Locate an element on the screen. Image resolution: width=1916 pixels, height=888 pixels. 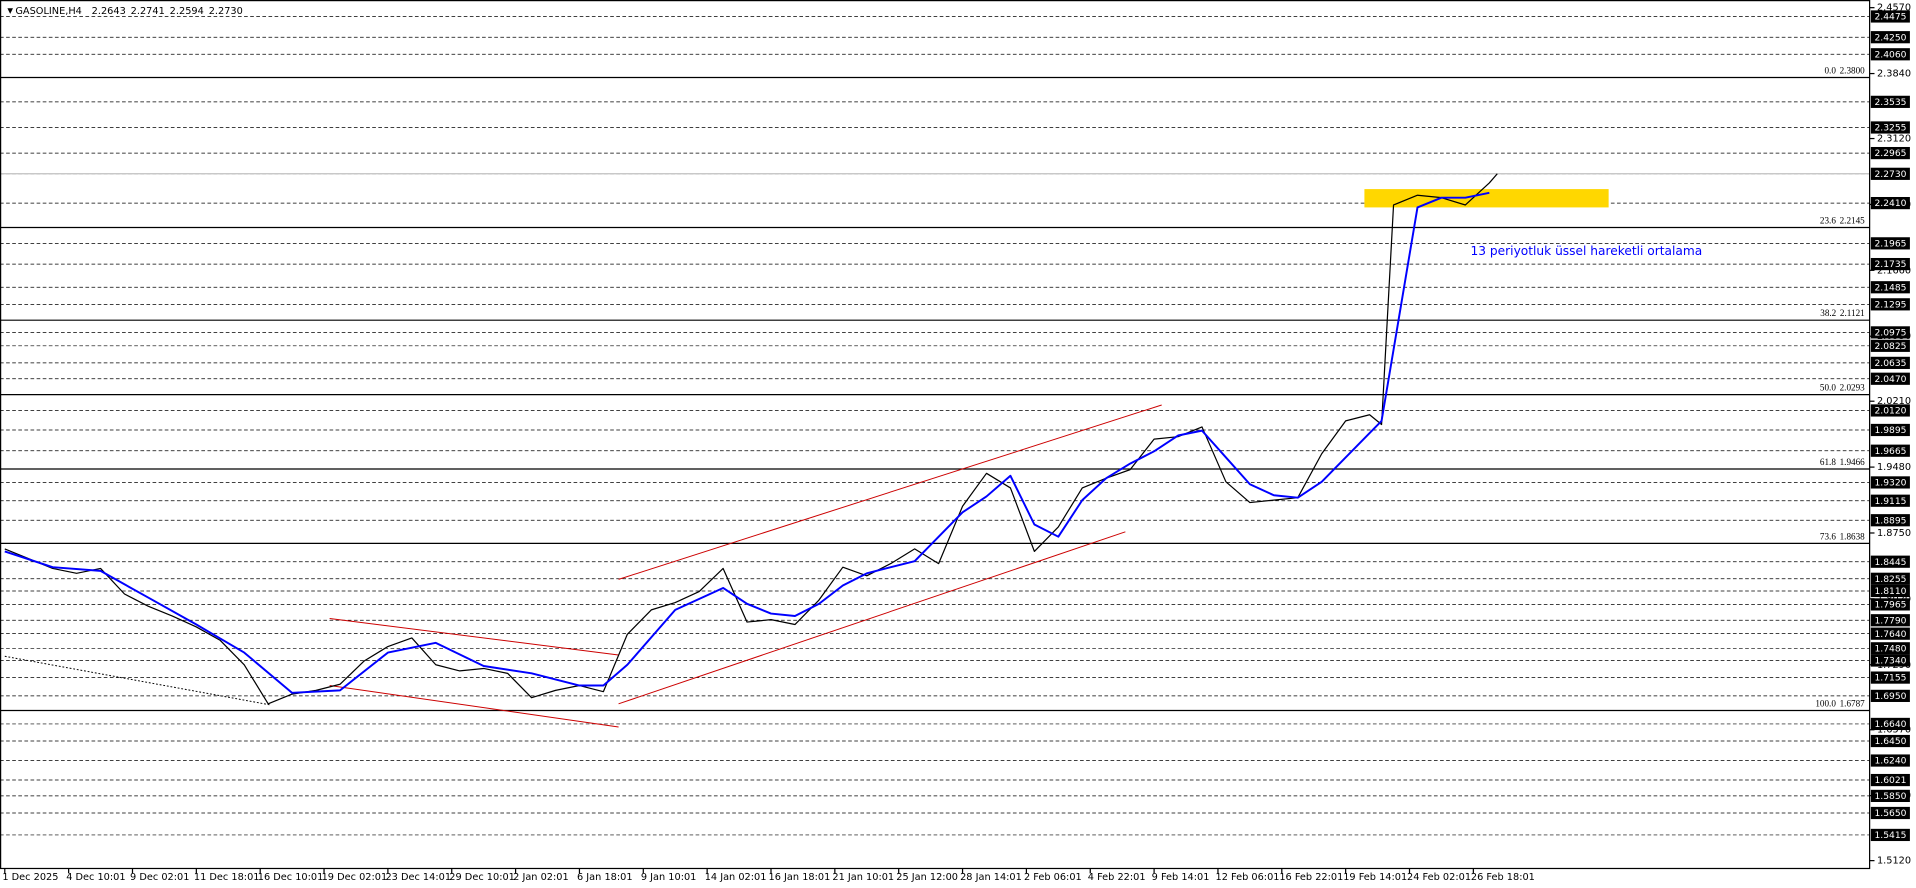
y-tick-label: 1.5120 is located at coordinates (1894, 861).